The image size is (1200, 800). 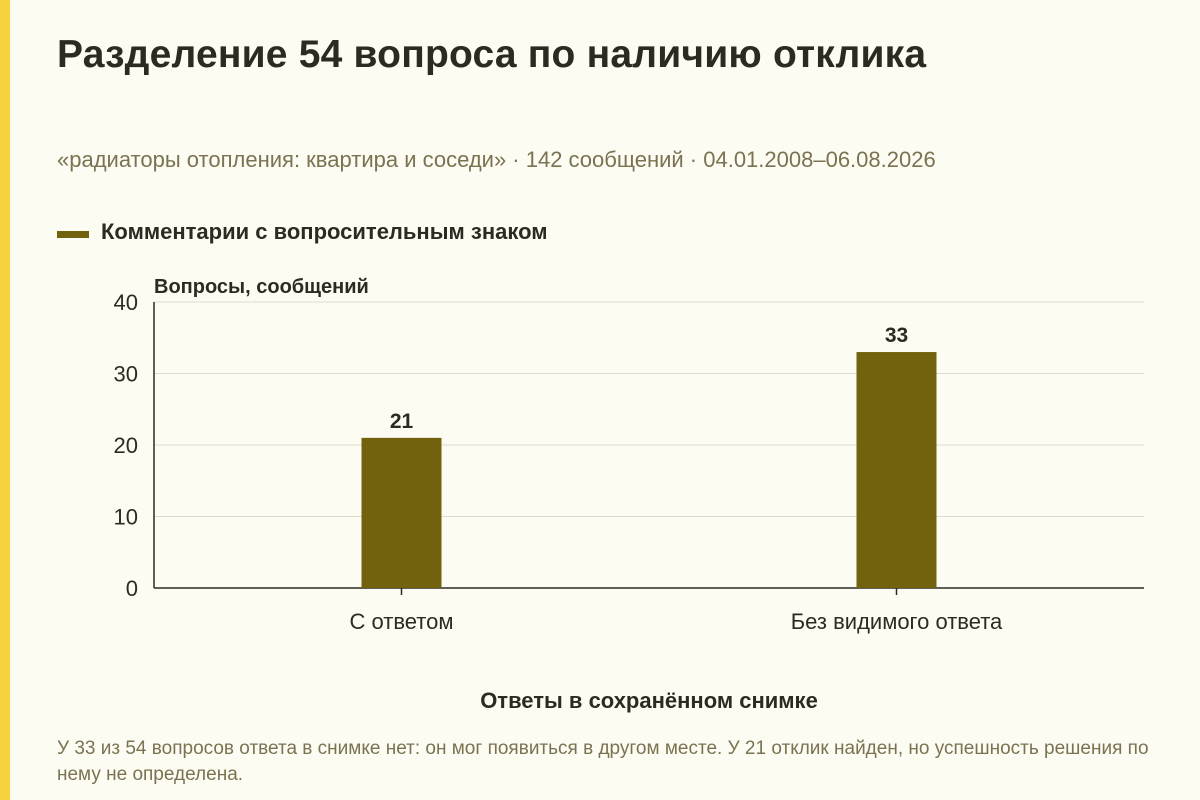 What do you see at coordinates (676, 611) in the screenshot?
I see `x-tick-labels: С ответом Без видимого ответа` at bounding box center [676, 611].